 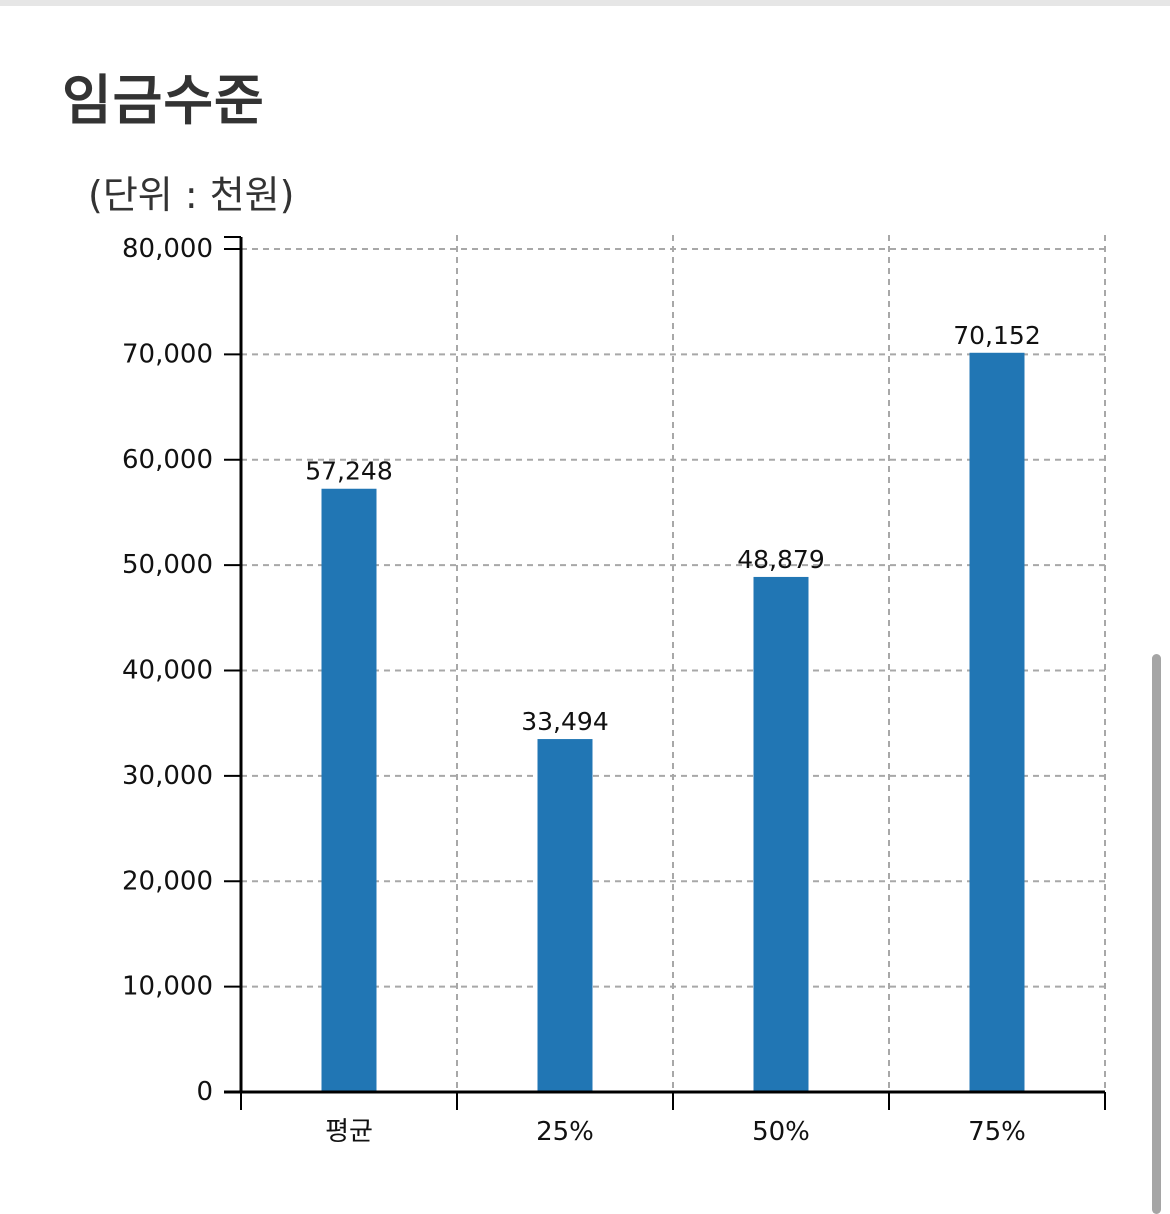 What do you see at coordinates (564, 721) in the screenshot?
I see `data-label: 33,494` at bounding box center [564, 721].